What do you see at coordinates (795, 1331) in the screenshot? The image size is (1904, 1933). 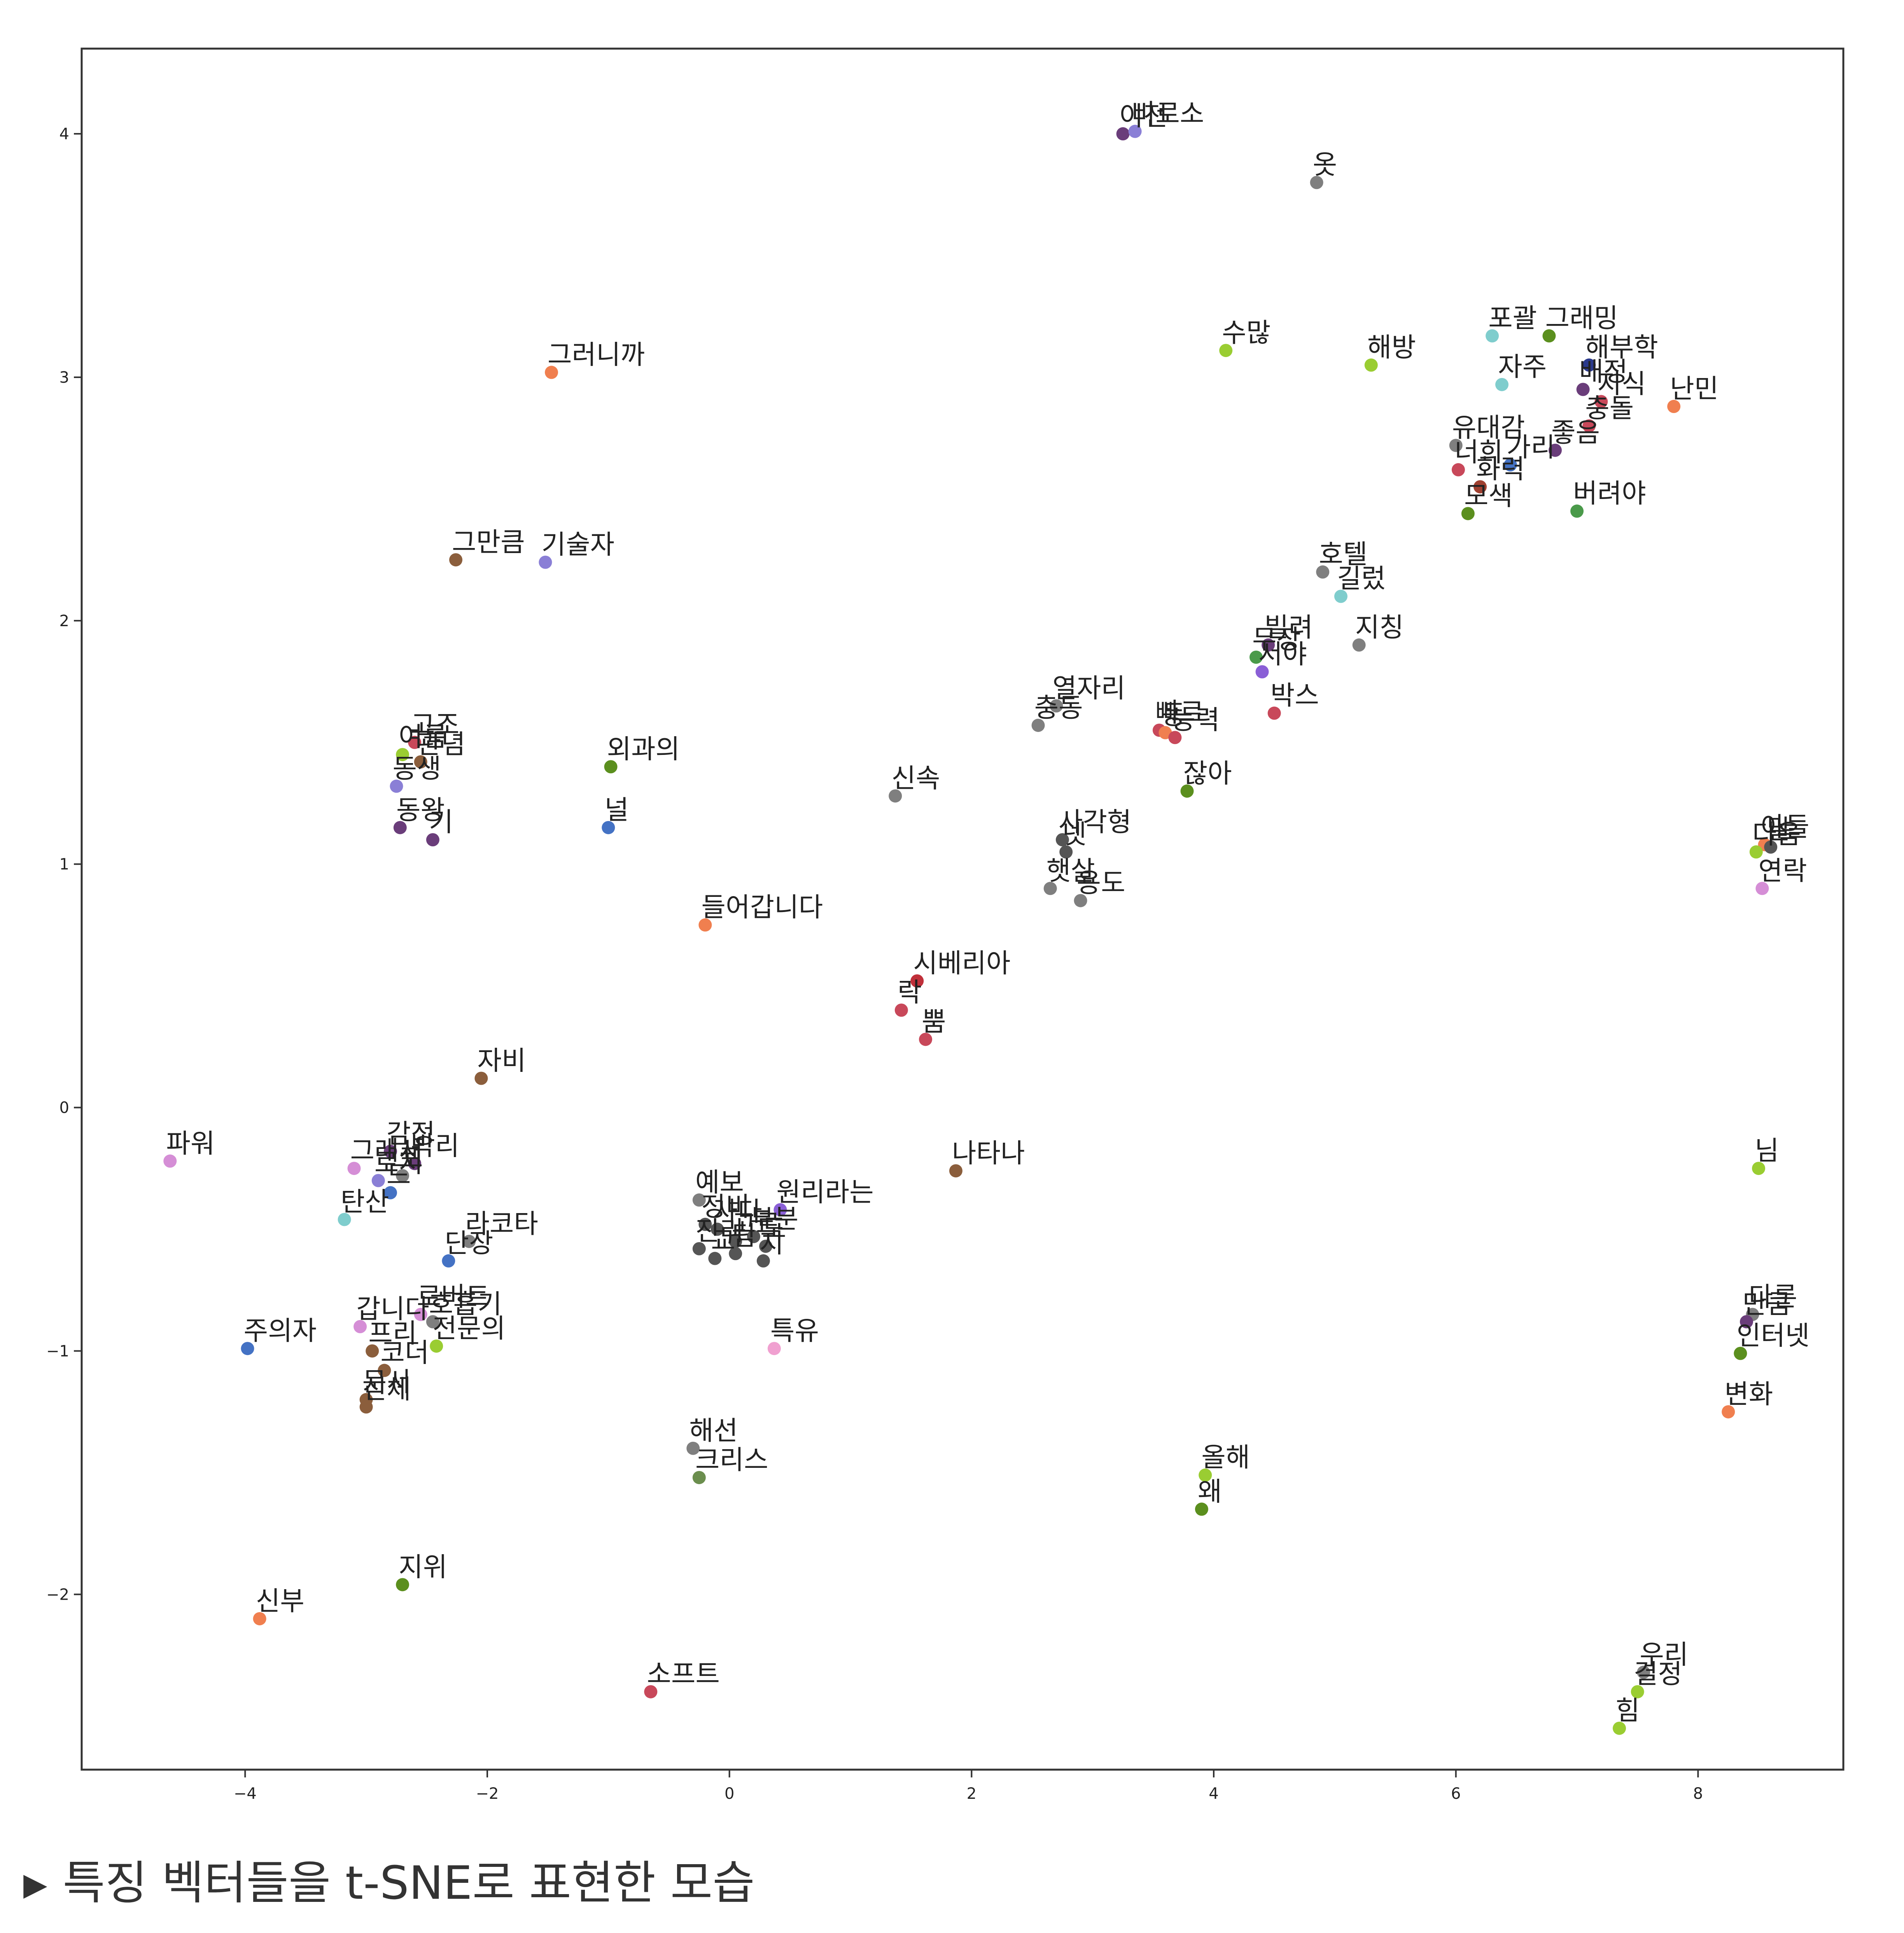 I see `point-label: 특유` at bounding box center [795, 1331].